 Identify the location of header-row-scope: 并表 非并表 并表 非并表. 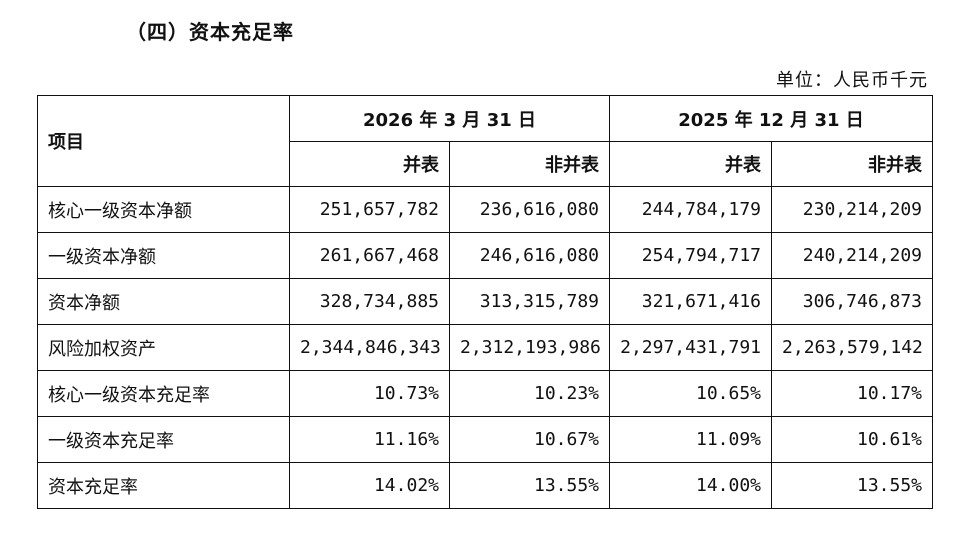
(486, 164).